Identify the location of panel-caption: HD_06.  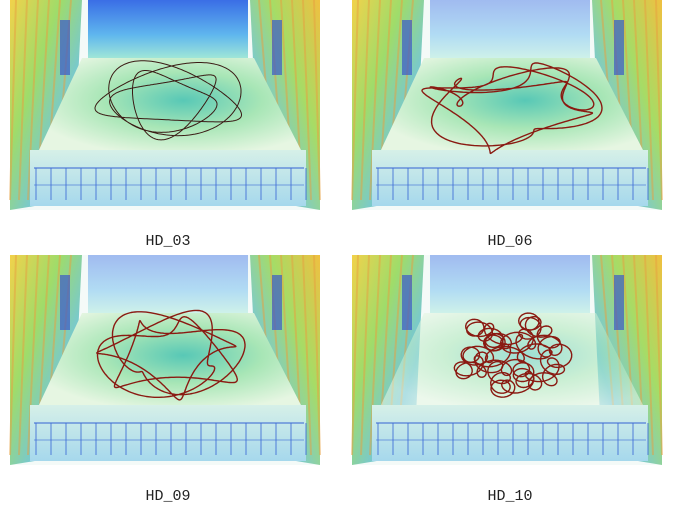
(509, 241).